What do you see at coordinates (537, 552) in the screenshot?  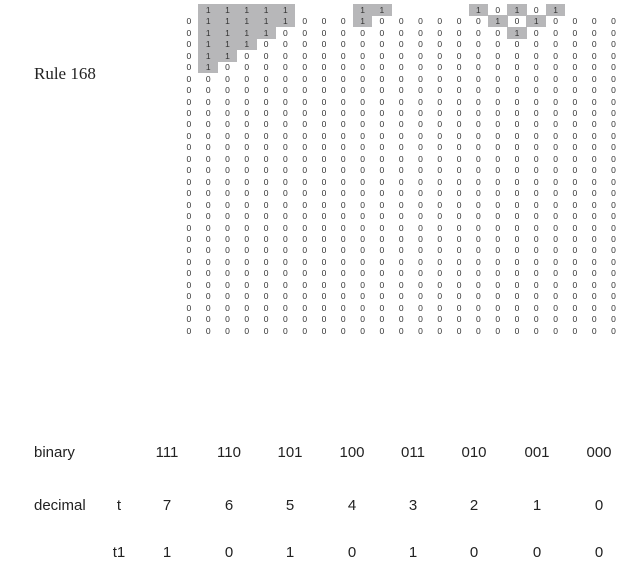 I see `t1-value: 0` at bounding box center [537, 552].